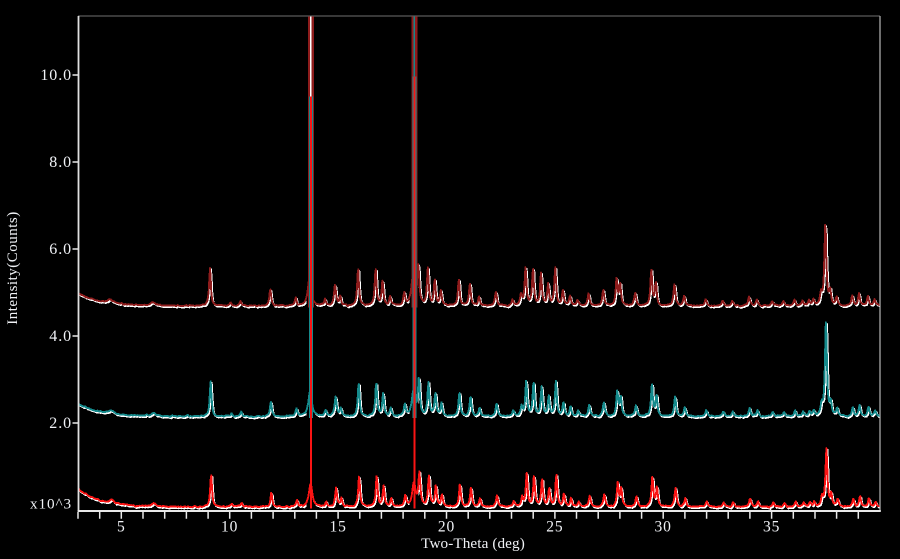 Image resolution: width=900 pixels, height=559 pixels. Describe the element at coordinates (121, 527) in the screenshot. I see `svg-text: 5` at that location.